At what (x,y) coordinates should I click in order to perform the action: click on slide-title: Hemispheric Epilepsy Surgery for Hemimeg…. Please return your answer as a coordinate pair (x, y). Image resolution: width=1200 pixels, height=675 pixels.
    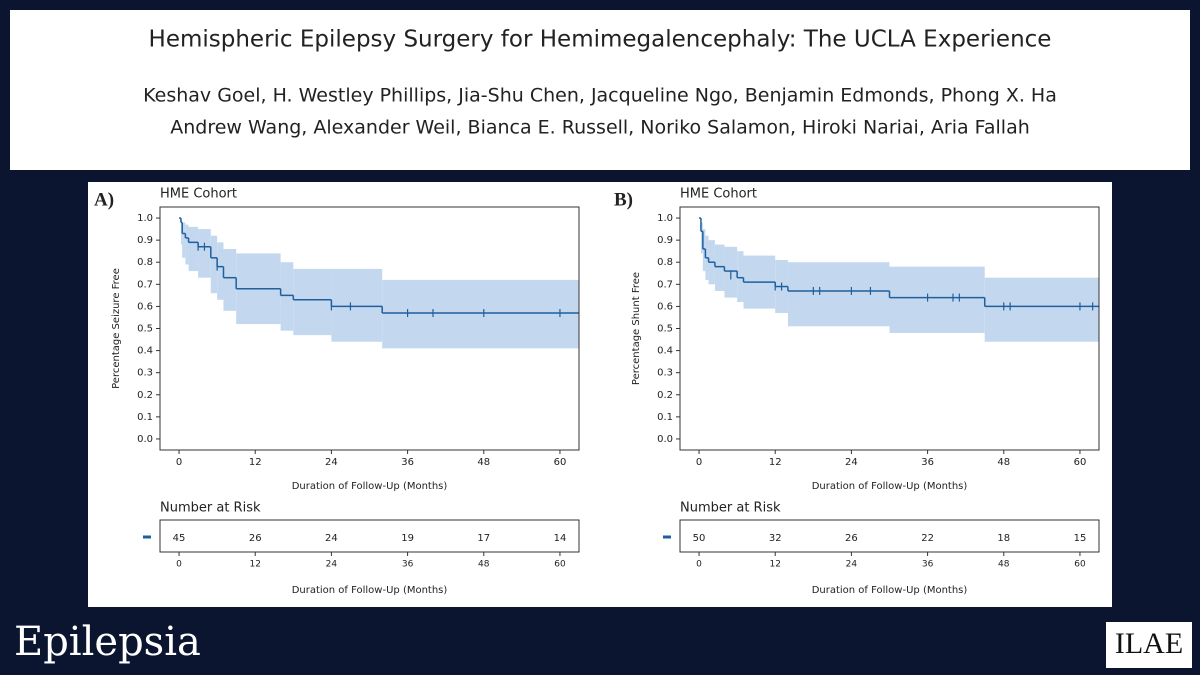
    Looking at the image, I should click on (600, 40).